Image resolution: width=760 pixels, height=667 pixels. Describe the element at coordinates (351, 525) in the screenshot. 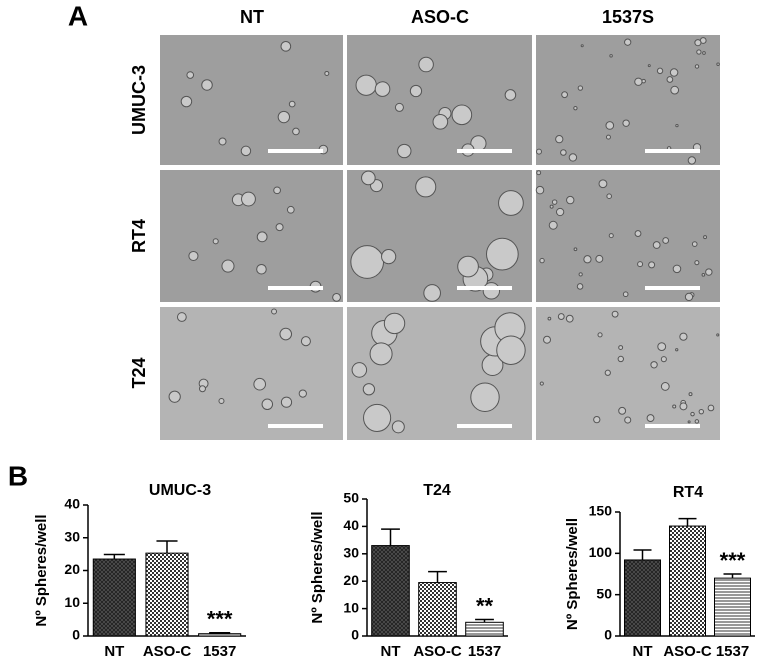

I see `y-tick-label: 40` at that location.